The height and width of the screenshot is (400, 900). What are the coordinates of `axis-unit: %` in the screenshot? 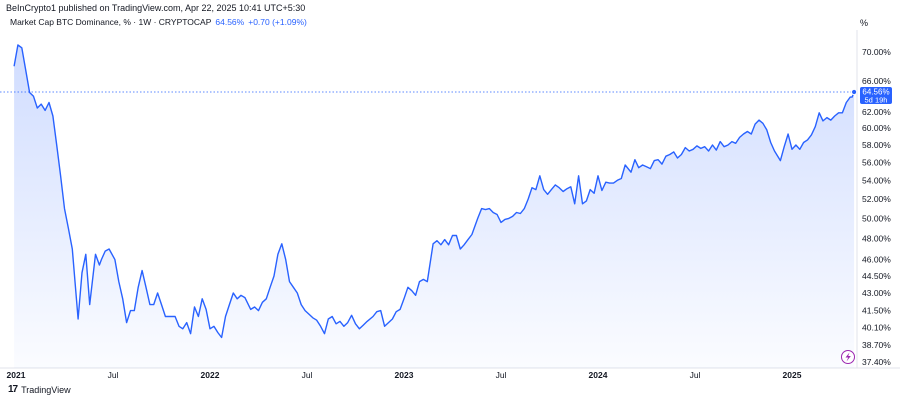 It's located at (863, 23).